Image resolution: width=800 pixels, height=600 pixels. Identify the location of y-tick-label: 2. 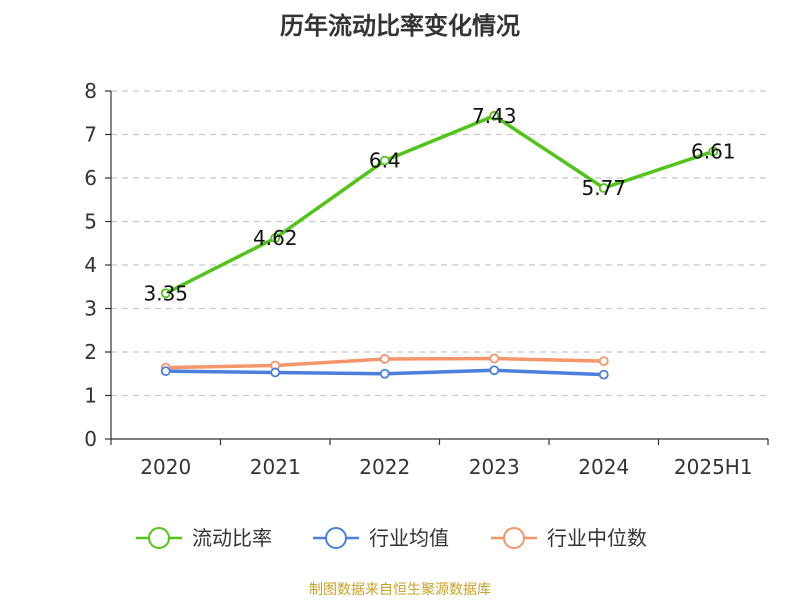
(90, 352).